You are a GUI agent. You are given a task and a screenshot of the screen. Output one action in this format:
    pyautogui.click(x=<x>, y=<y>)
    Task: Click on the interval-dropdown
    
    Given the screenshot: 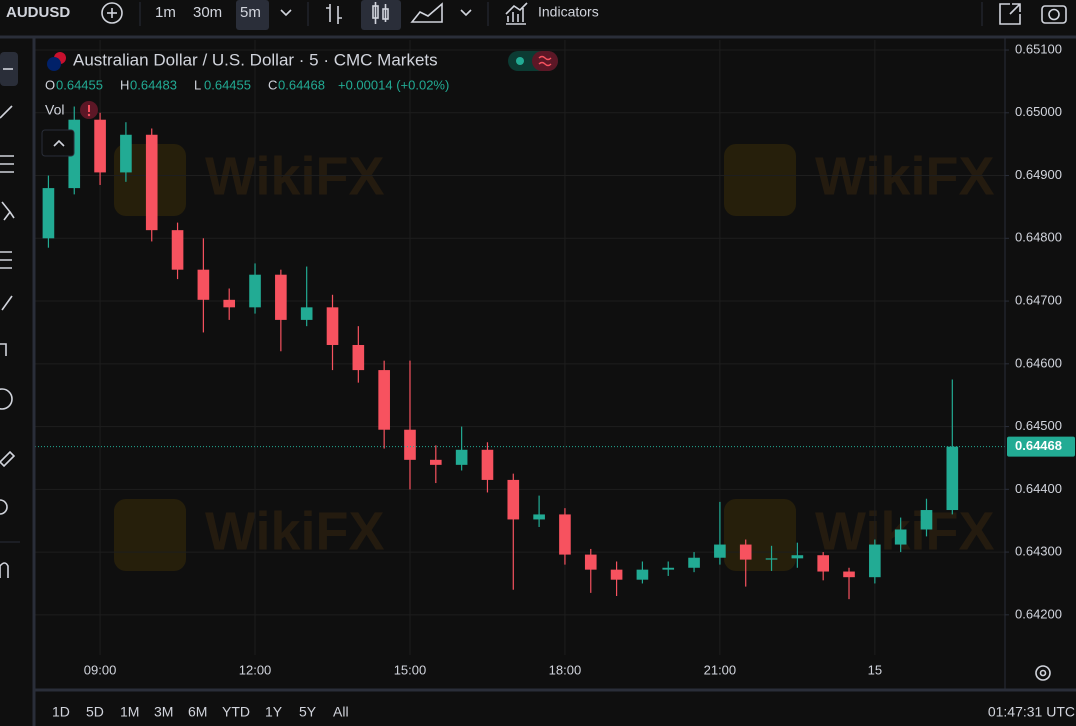 What is the action you would take?
    pyautogui.click(x=286, y=13)
    